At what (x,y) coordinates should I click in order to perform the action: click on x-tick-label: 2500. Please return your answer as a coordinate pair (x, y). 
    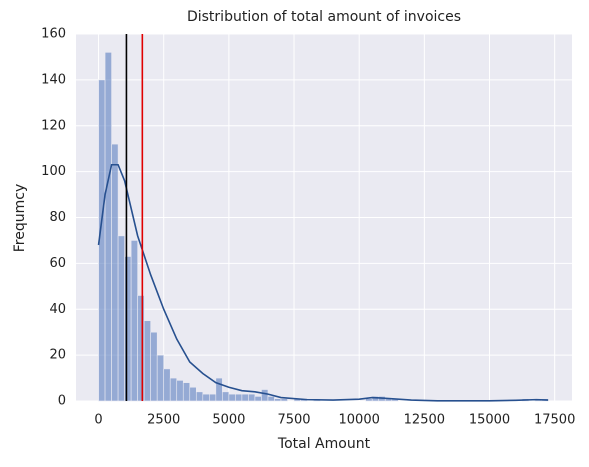
    Looking at the image, I should click on (163, 420).